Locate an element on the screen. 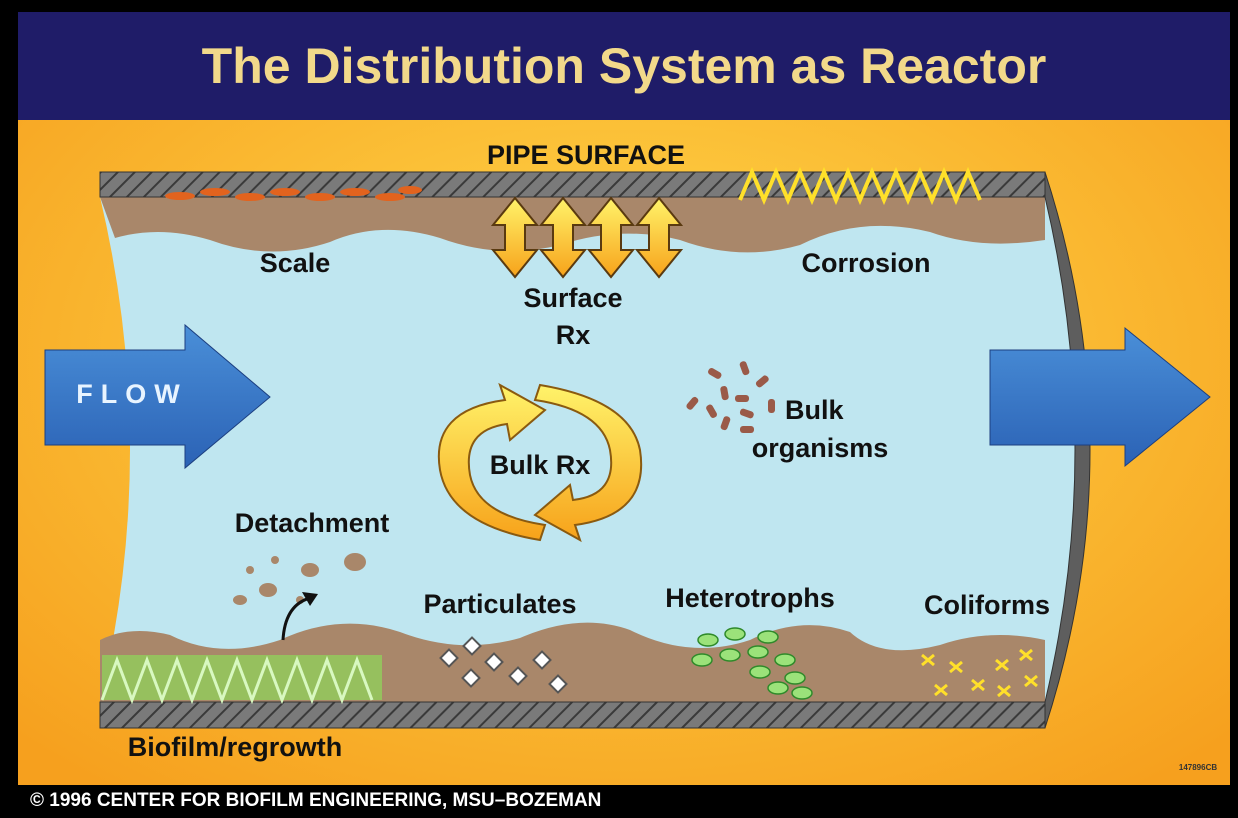 This screenshot has height=818, width=1238. surface-rx-label: Rx is located at coordinates (573, 335).